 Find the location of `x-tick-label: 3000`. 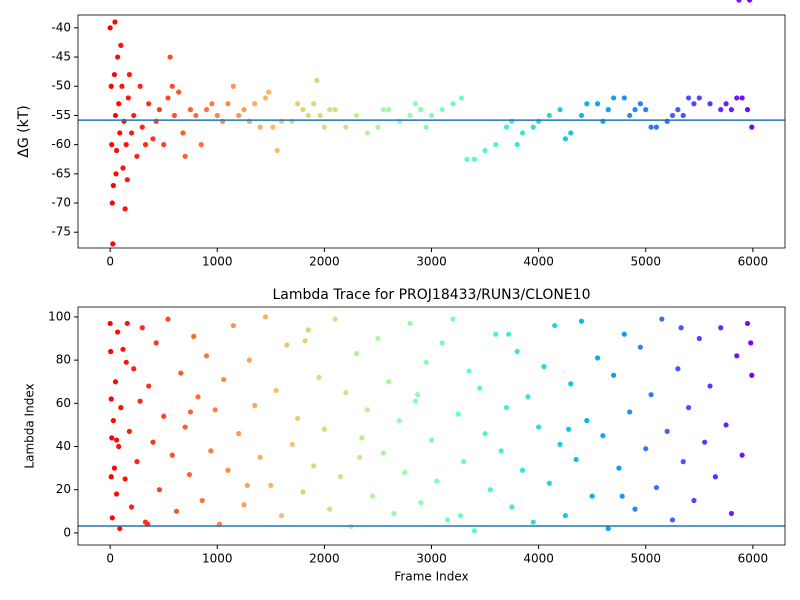

x-tick-label: 3000 is located at coordinates (431, 559).